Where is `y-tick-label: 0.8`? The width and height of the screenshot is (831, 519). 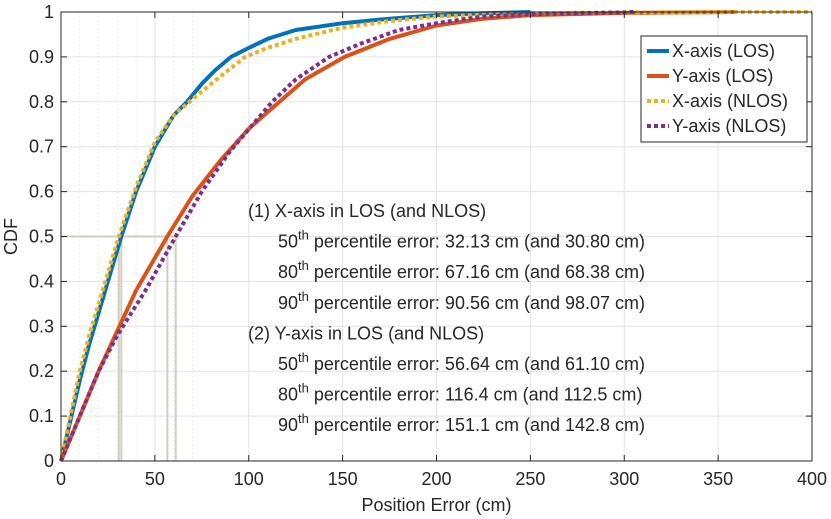
y-tick-label: 0.8 is located at coordinates (41, 102).